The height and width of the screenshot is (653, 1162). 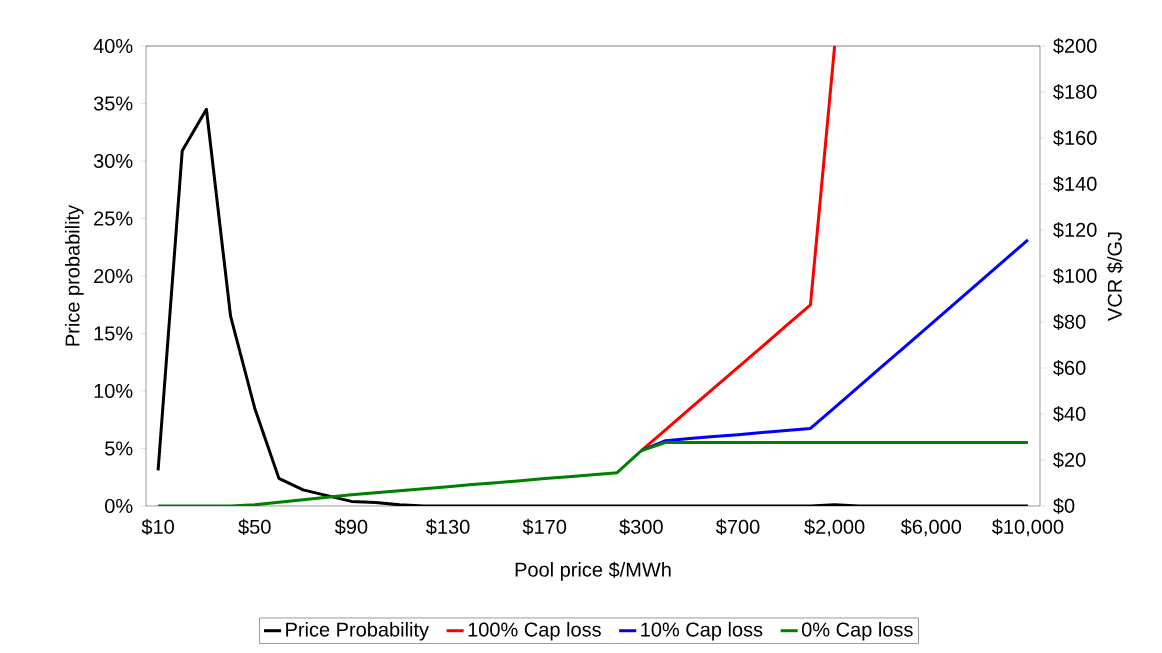 I want to click on x-tick-label: $90, so click(x=351, y=527).